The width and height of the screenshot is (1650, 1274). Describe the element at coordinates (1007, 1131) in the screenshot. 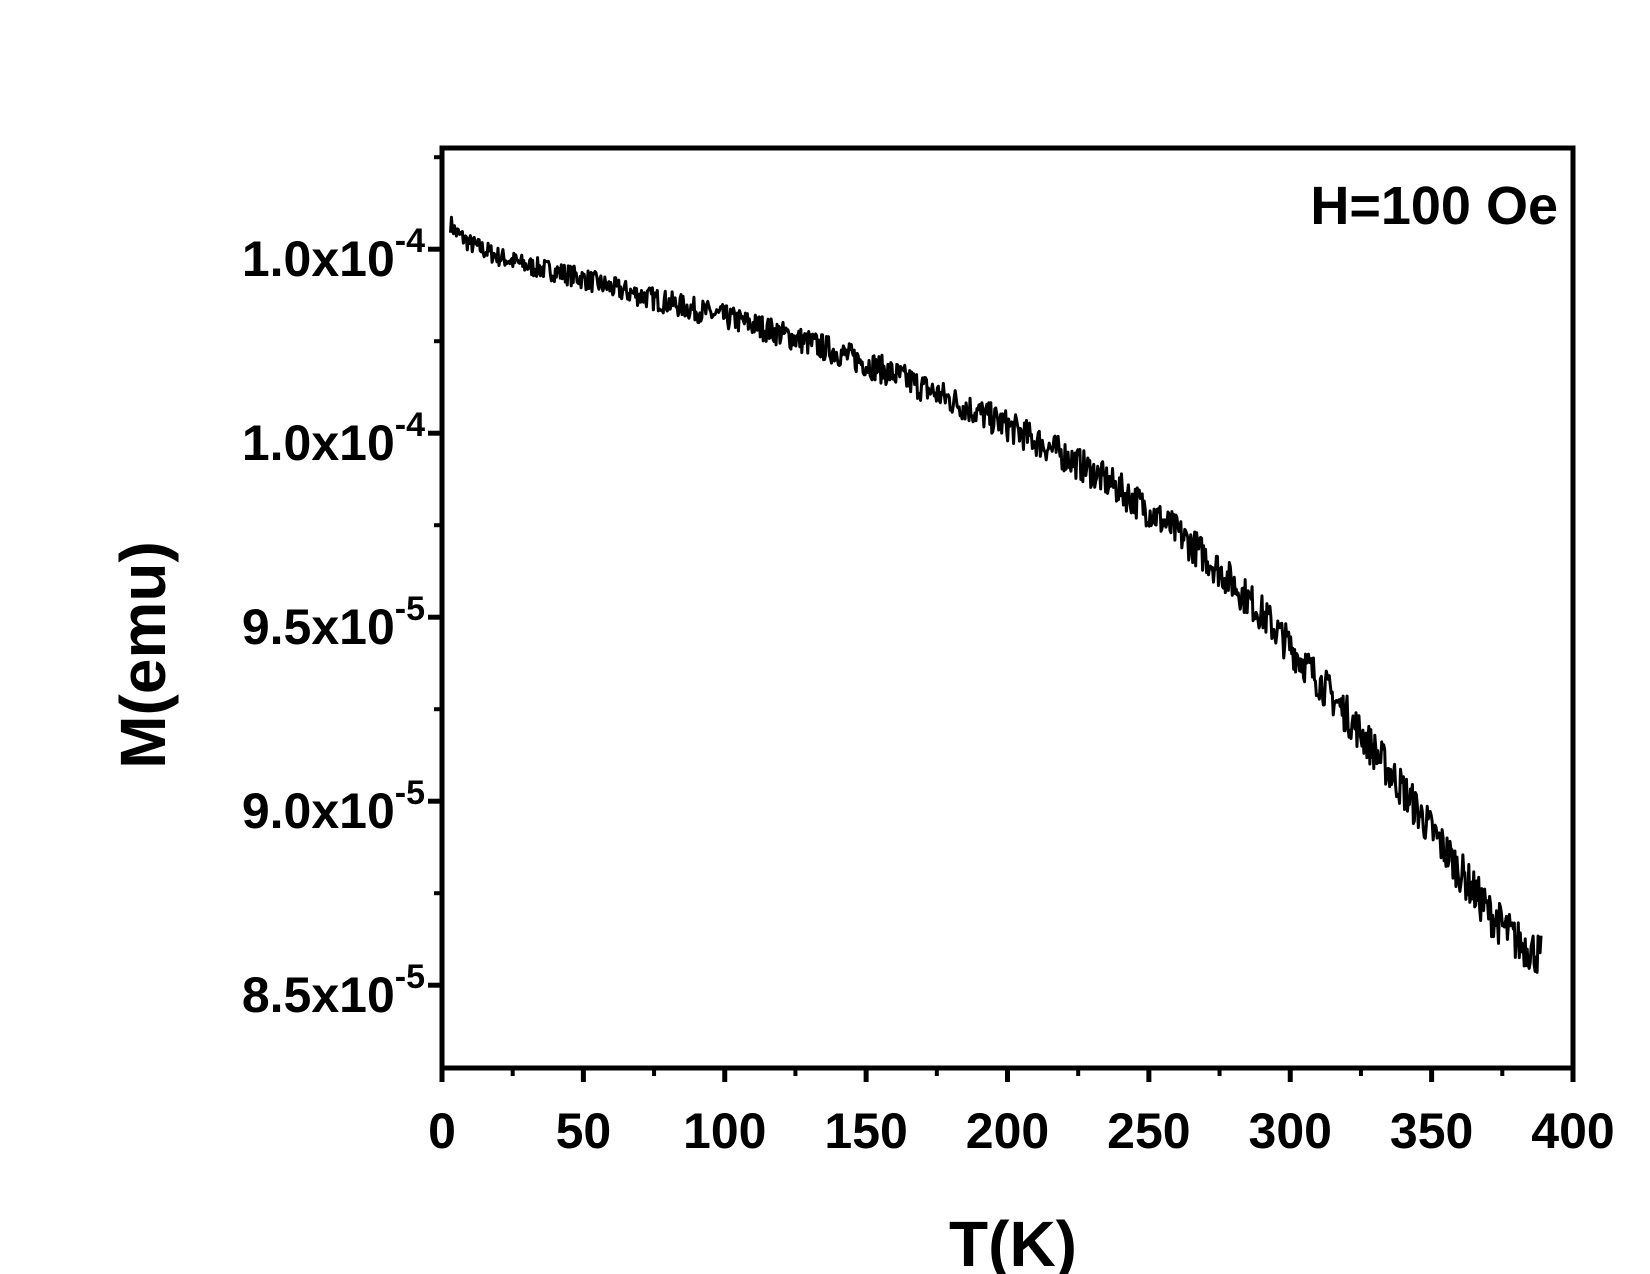

I see `x-tick-label: 200` at that location.